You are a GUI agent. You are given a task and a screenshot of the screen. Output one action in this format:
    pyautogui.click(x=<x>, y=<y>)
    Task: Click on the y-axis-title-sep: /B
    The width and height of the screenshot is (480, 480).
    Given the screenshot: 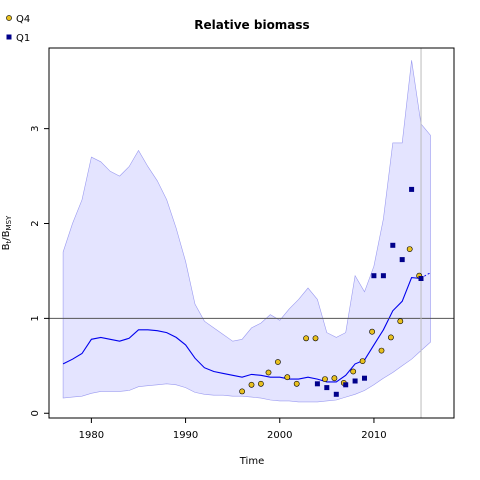 What is the action you would take?
    pyautogui.click(x=6, y=235)
    